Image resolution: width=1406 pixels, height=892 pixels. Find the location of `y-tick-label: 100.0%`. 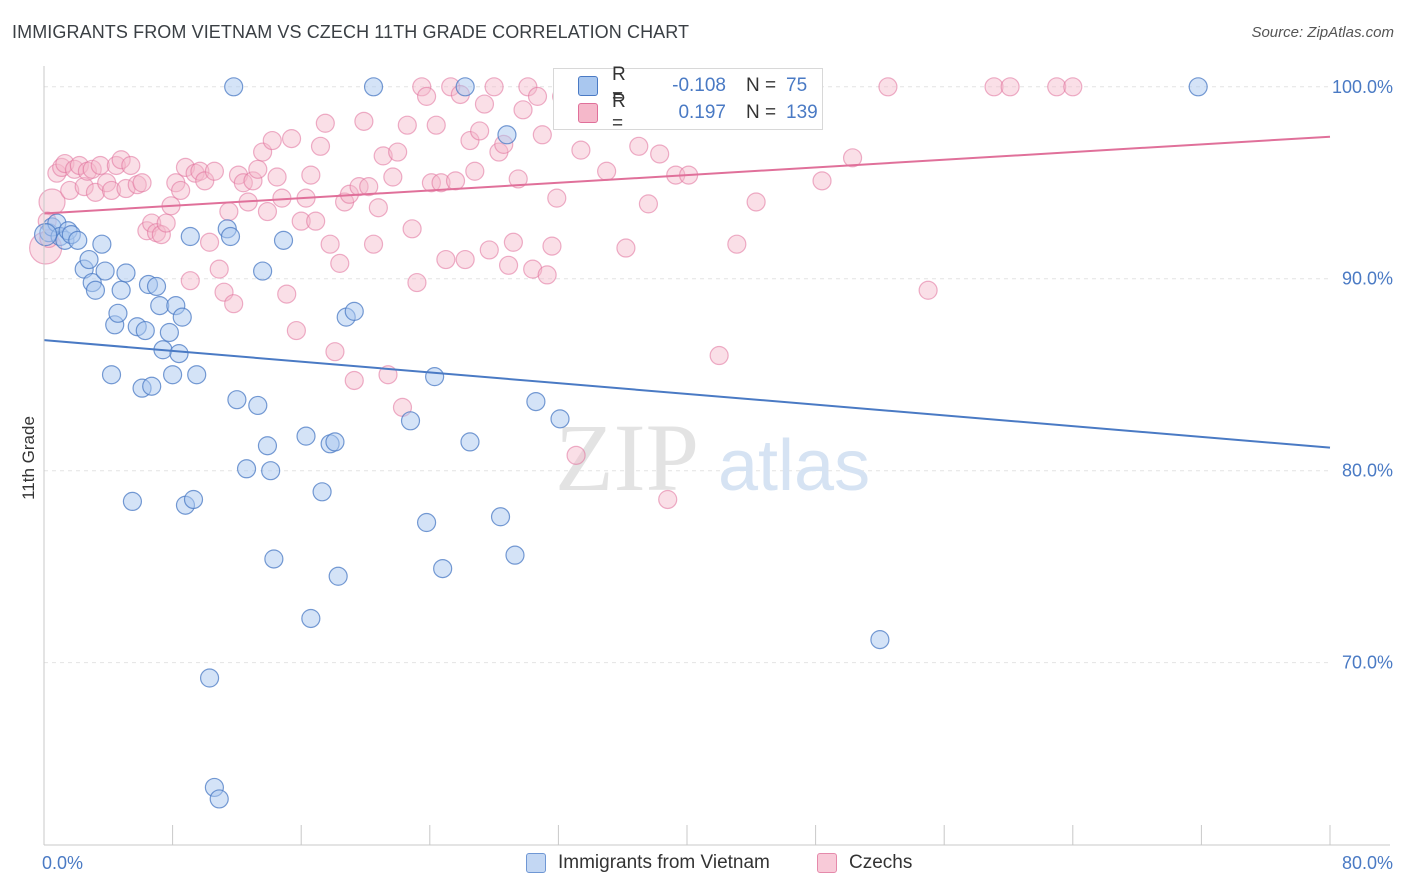

y-tick-label: 100.0% is located at coordinates (1362, 87).